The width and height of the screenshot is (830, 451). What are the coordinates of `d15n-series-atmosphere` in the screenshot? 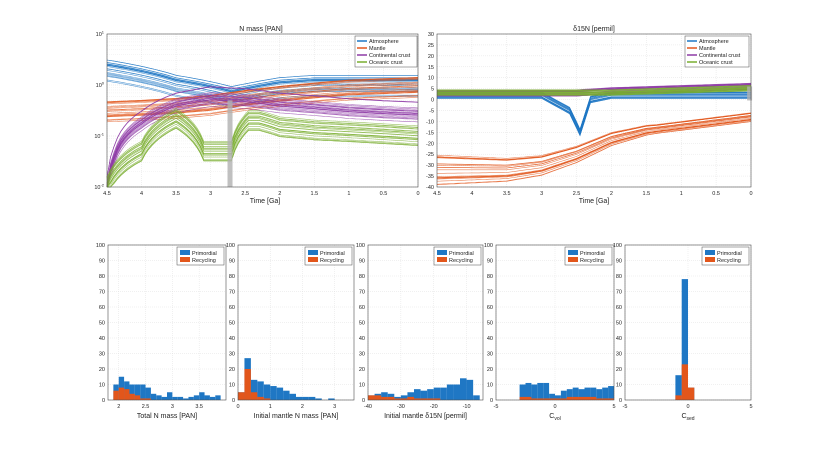 It's located at (594, 114).